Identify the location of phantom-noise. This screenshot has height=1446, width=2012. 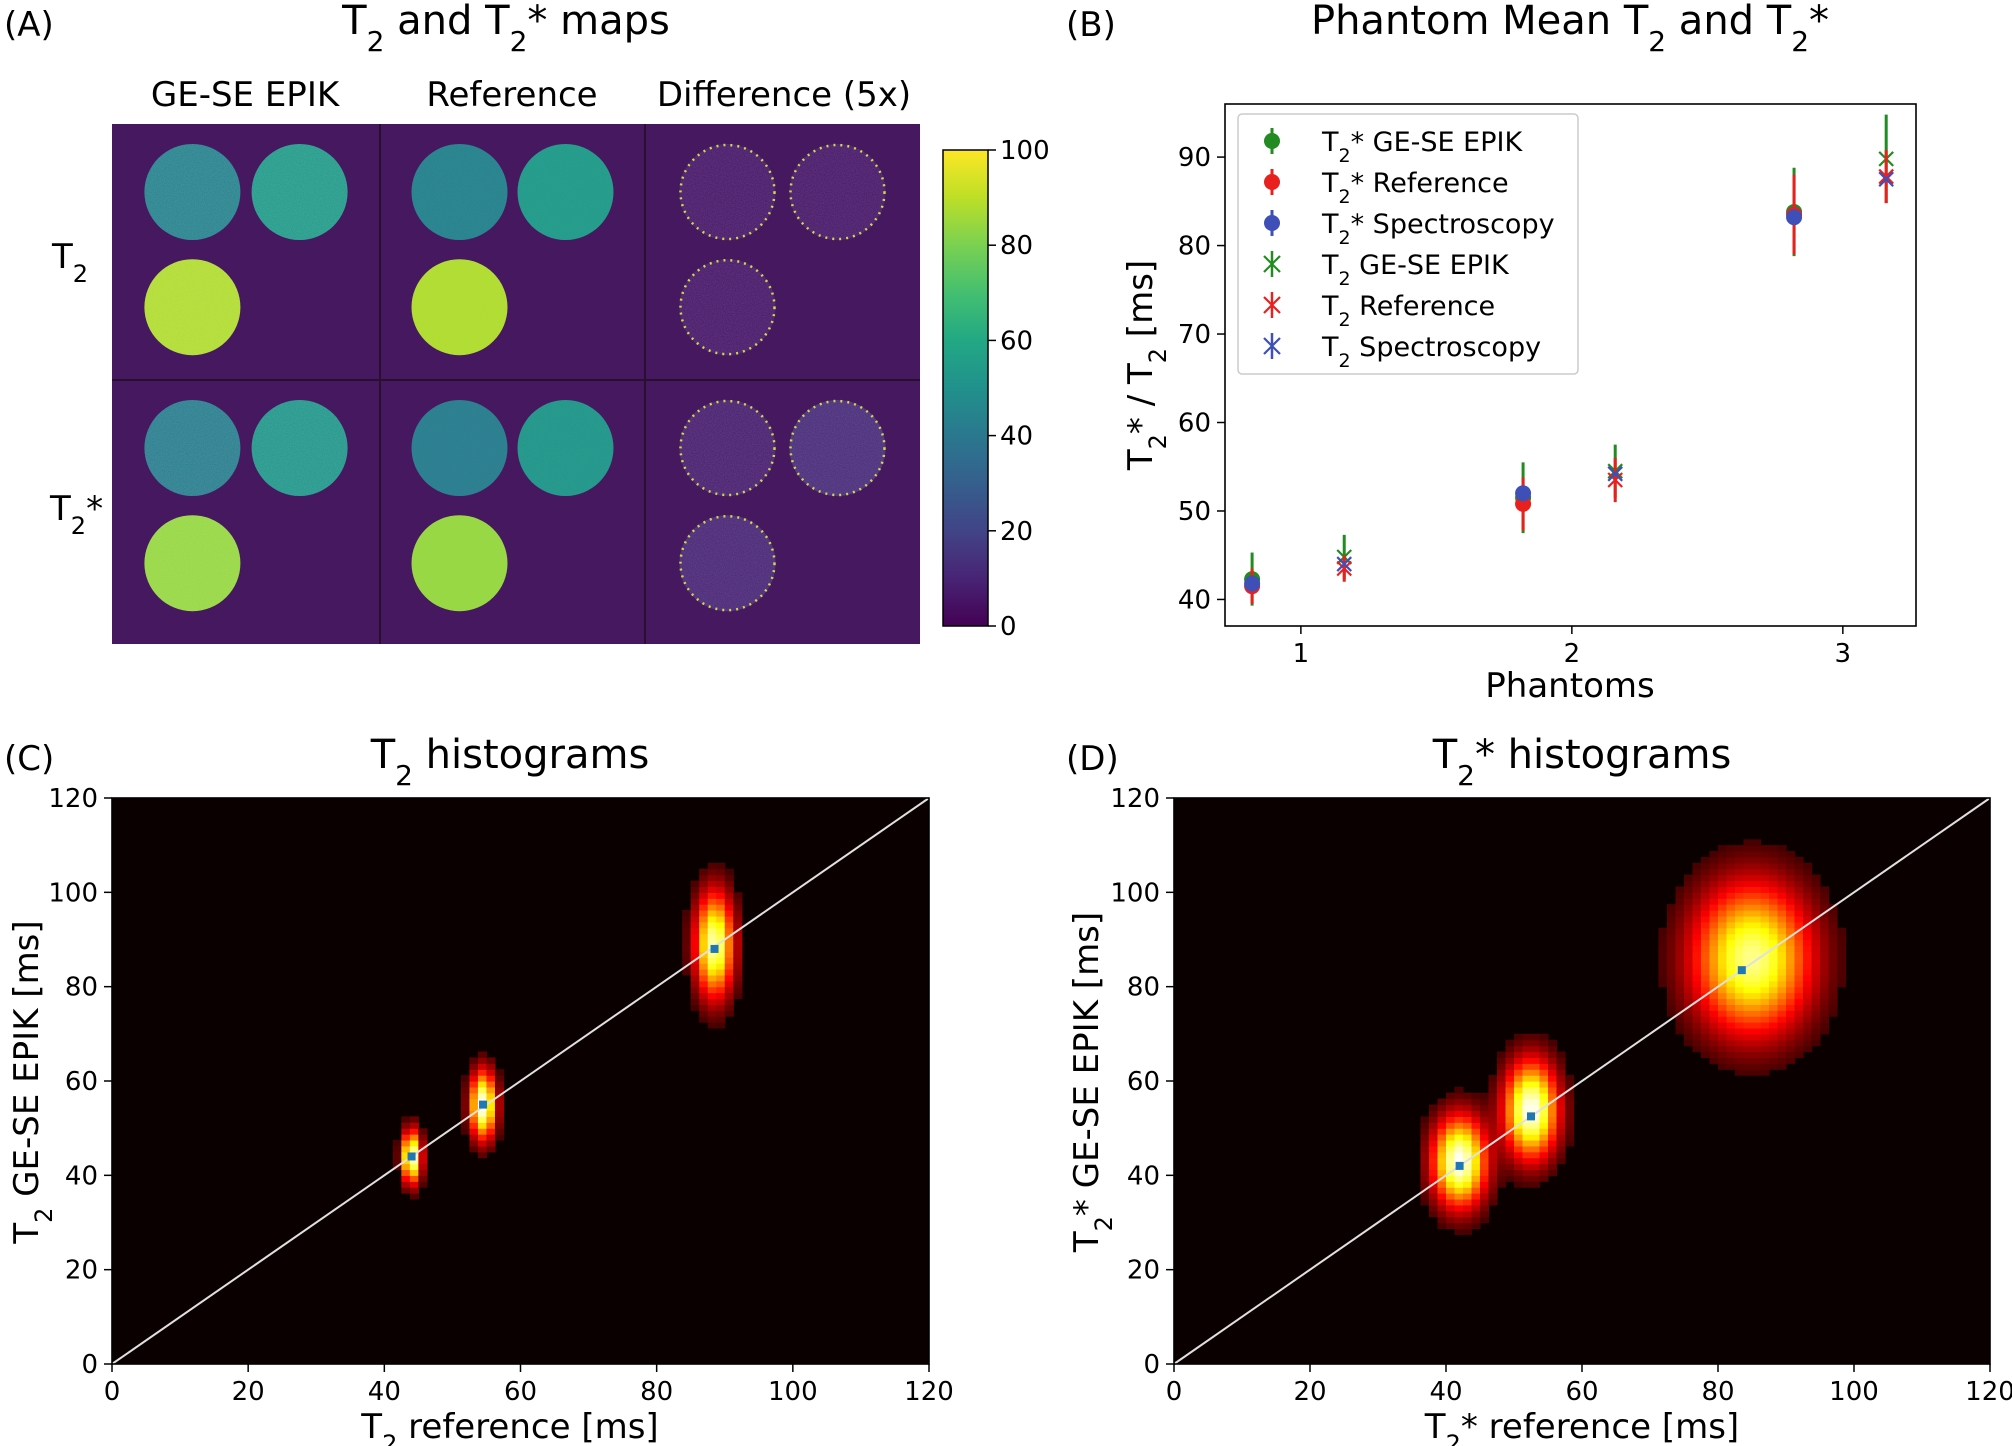
(565, 192).